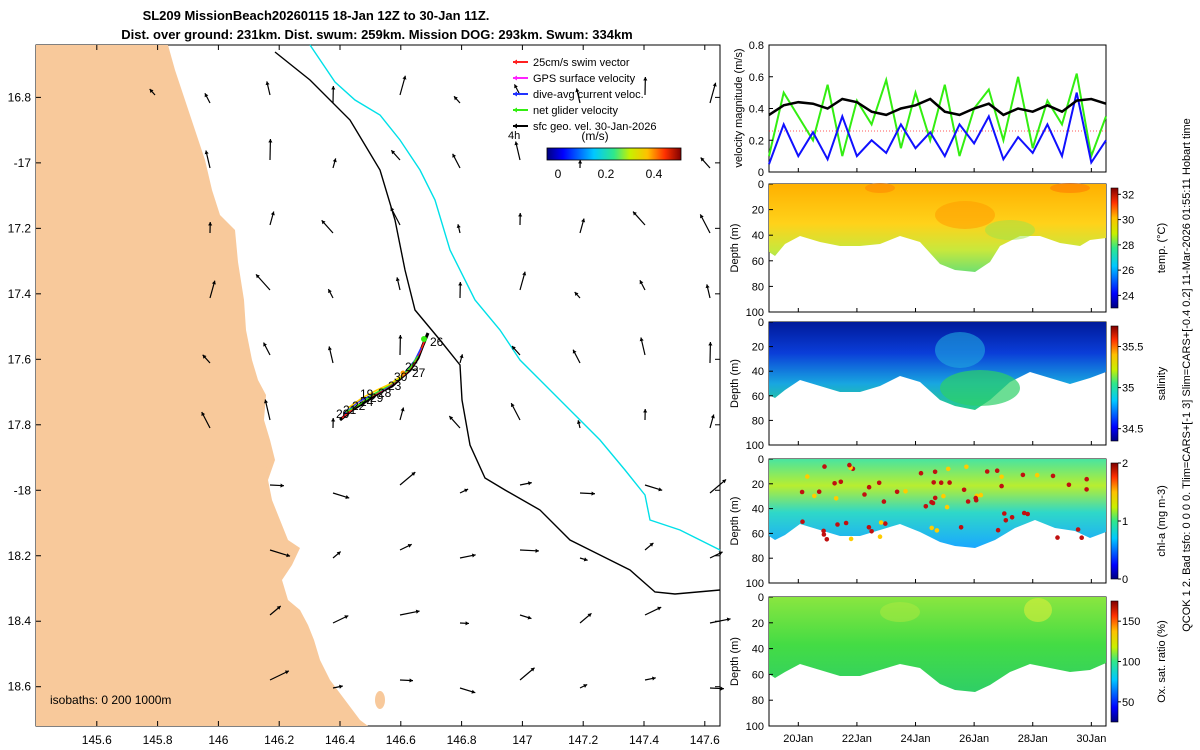 The height and width of the screenshot is (750, 1200). Describe the element at coordinates (1131, 663) in the screenshot. I see `colorbar-tick-label: 100` at that location.